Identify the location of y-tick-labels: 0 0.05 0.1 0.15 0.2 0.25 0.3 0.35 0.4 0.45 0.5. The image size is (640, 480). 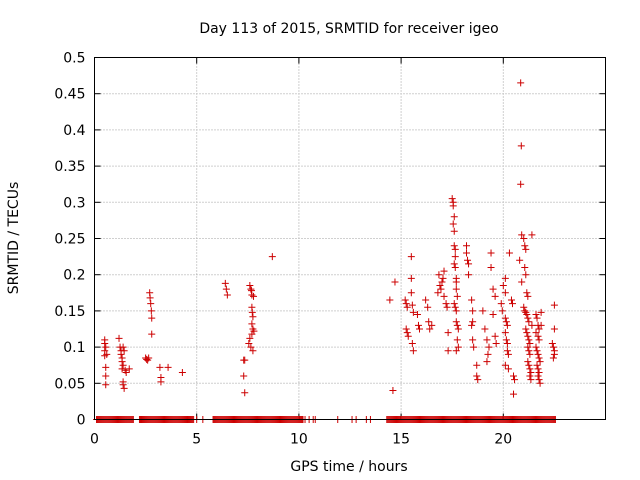
(69, 240).